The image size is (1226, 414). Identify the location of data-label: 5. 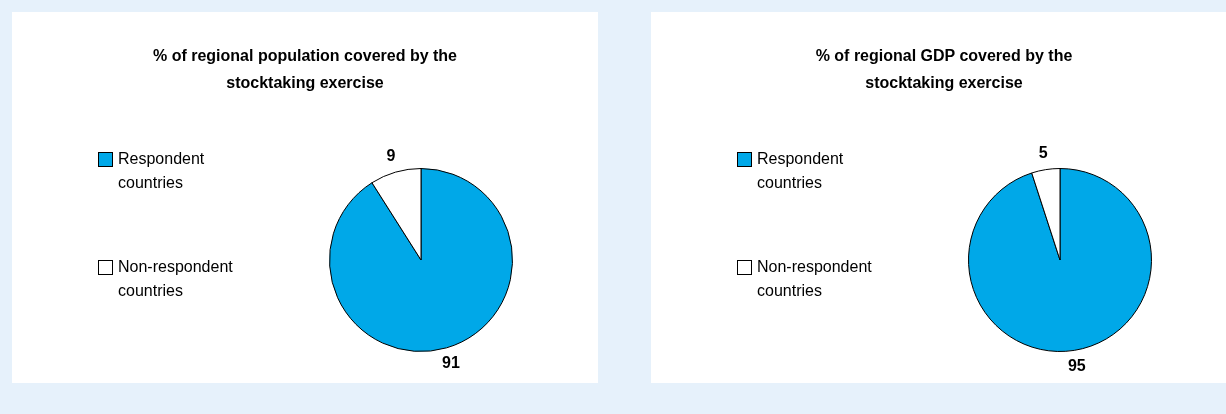
(1043, 153).